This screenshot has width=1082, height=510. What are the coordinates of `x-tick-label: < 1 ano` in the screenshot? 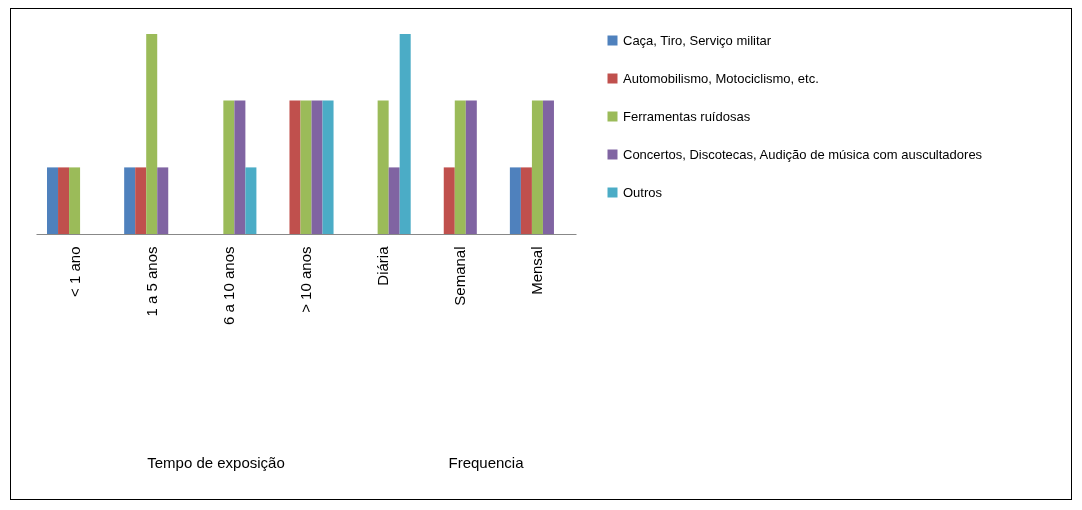 It's located at (74, 271).